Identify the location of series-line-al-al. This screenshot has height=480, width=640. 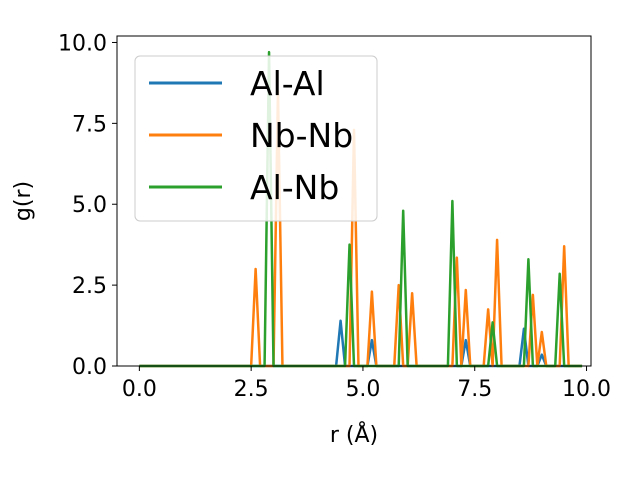
(361, 343).